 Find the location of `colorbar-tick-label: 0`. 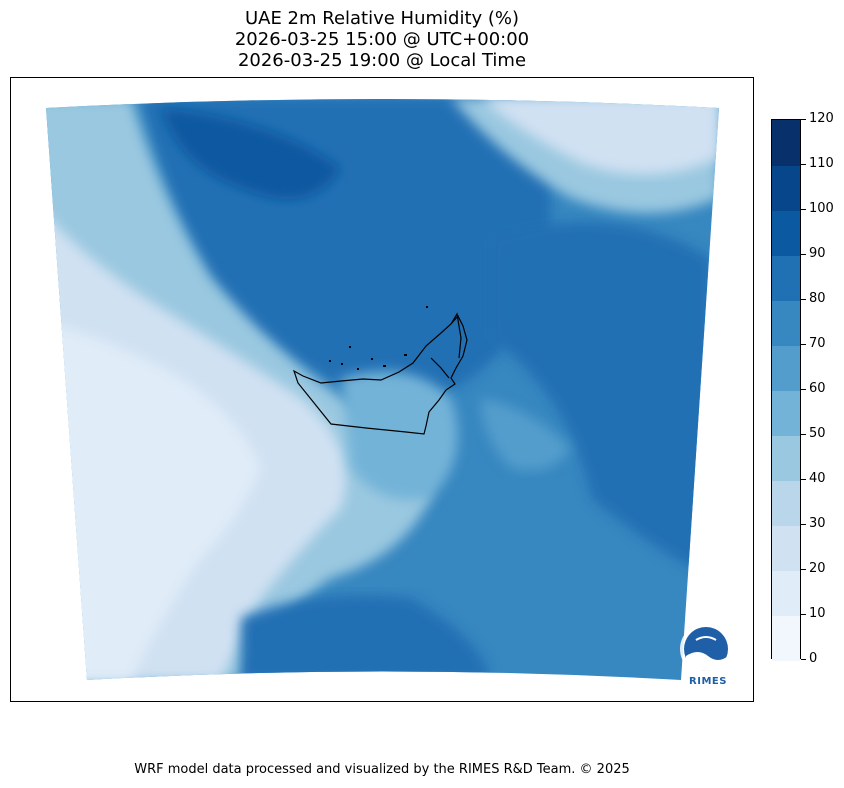

colorbar-tick-label: 0 is located at coordinates (813, 658).